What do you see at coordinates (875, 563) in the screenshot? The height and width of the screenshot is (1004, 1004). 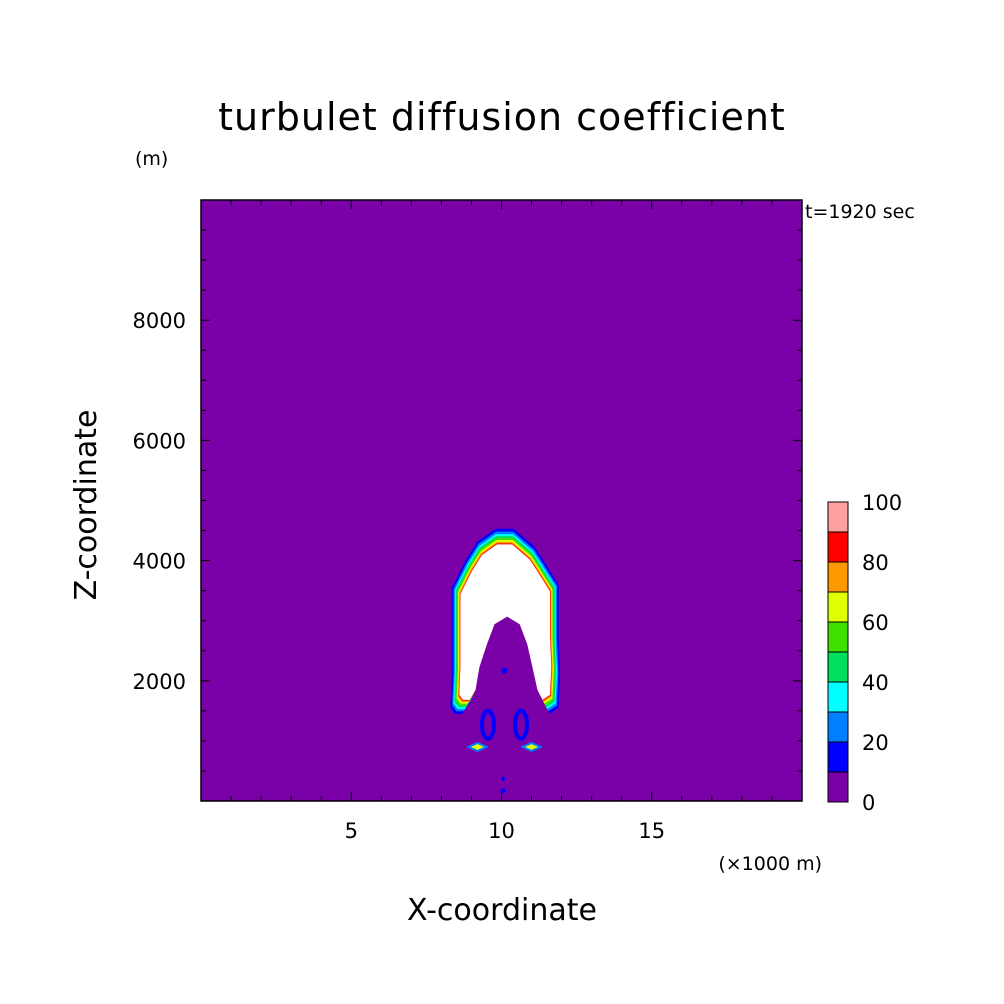 I see `colorbar-label: 80` at bounding box center [875, 563].